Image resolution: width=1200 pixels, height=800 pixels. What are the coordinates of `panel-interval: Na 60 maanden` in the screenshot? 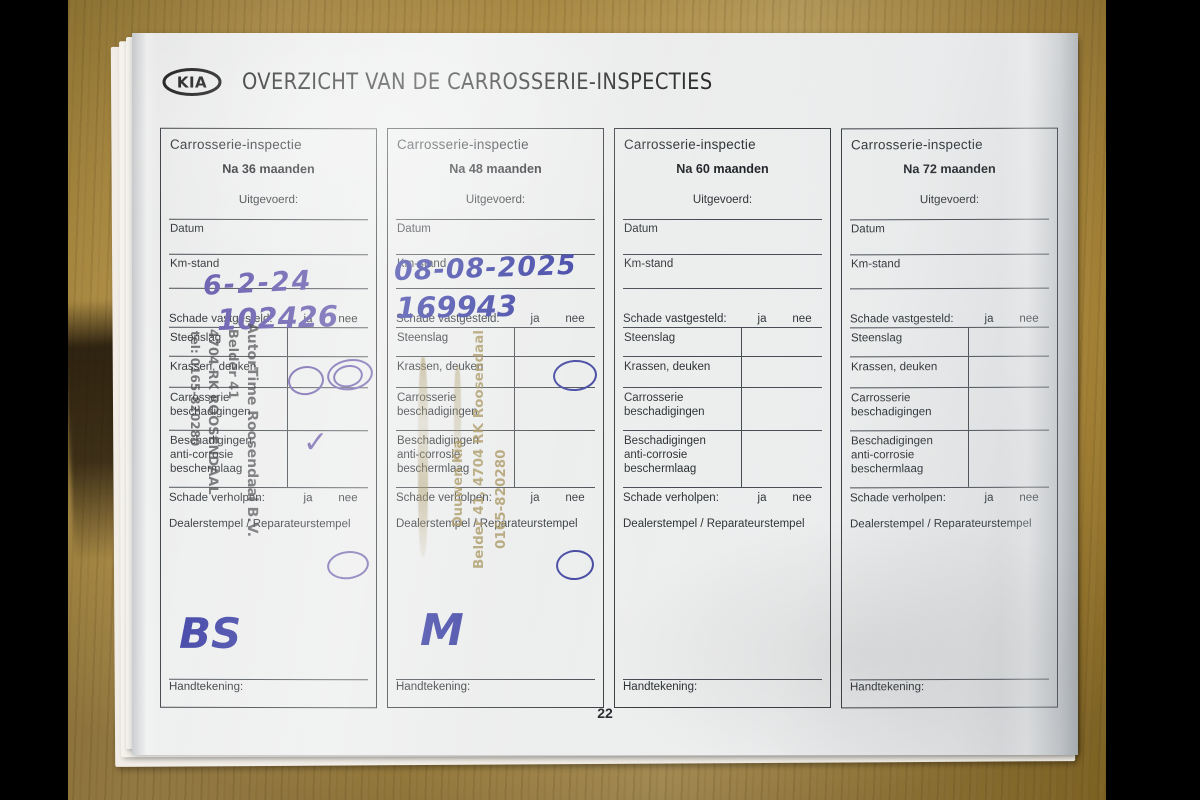 It's located at (722, 169).